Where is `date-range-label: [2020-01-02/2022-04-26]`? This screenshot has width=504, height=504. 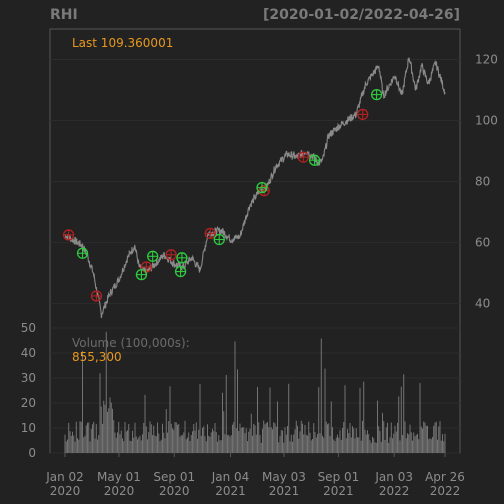
date-range-label: [2020-01-02/2022-04-26] is located at coordinates (361, 15).